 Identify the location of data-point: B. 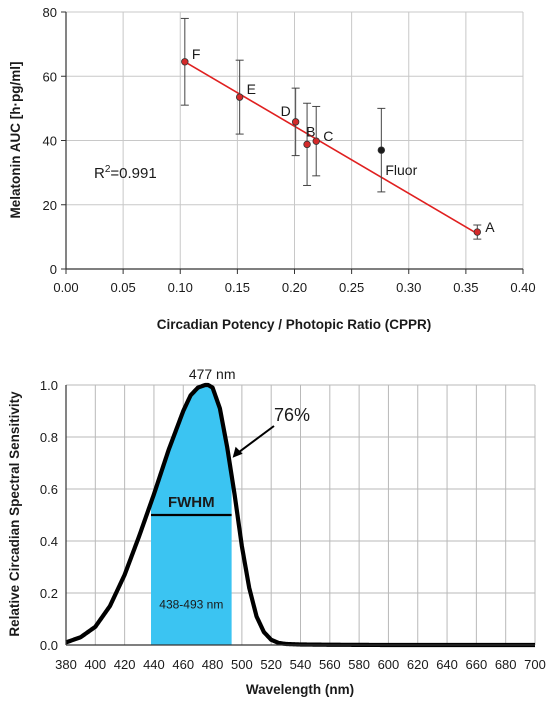
(309, 144).